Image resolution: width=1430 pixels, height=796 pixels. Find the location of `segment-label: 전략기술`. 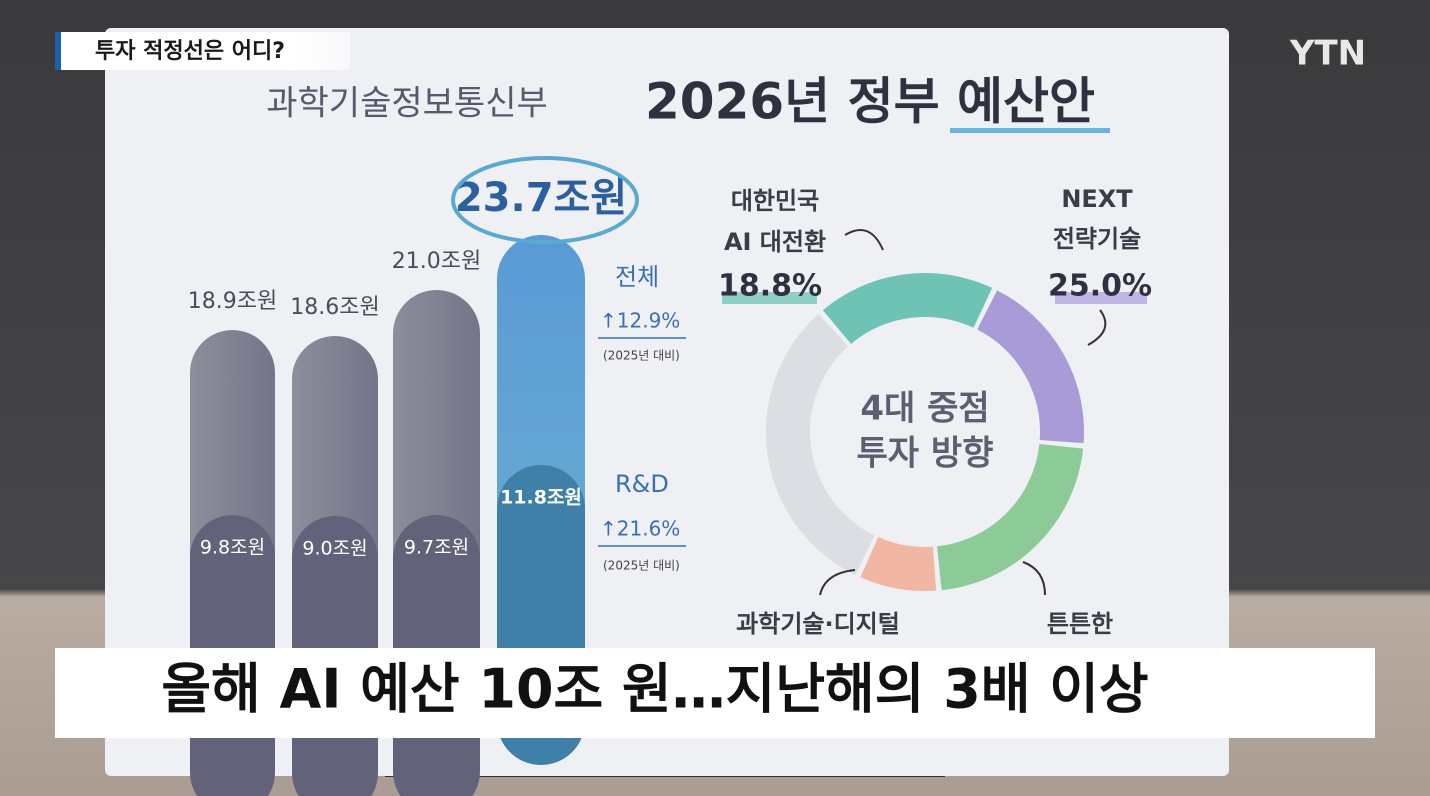

segment-label: 전략기술 is located at coordinates (1097, 239).